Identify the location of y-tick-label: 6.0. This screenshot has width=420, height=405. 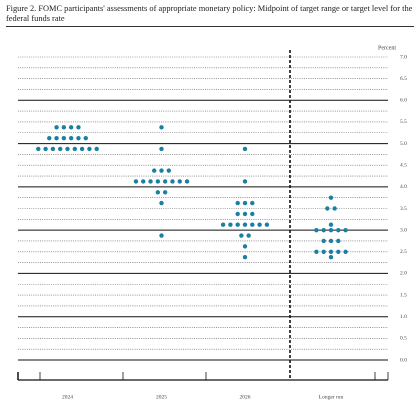
(403, 101).